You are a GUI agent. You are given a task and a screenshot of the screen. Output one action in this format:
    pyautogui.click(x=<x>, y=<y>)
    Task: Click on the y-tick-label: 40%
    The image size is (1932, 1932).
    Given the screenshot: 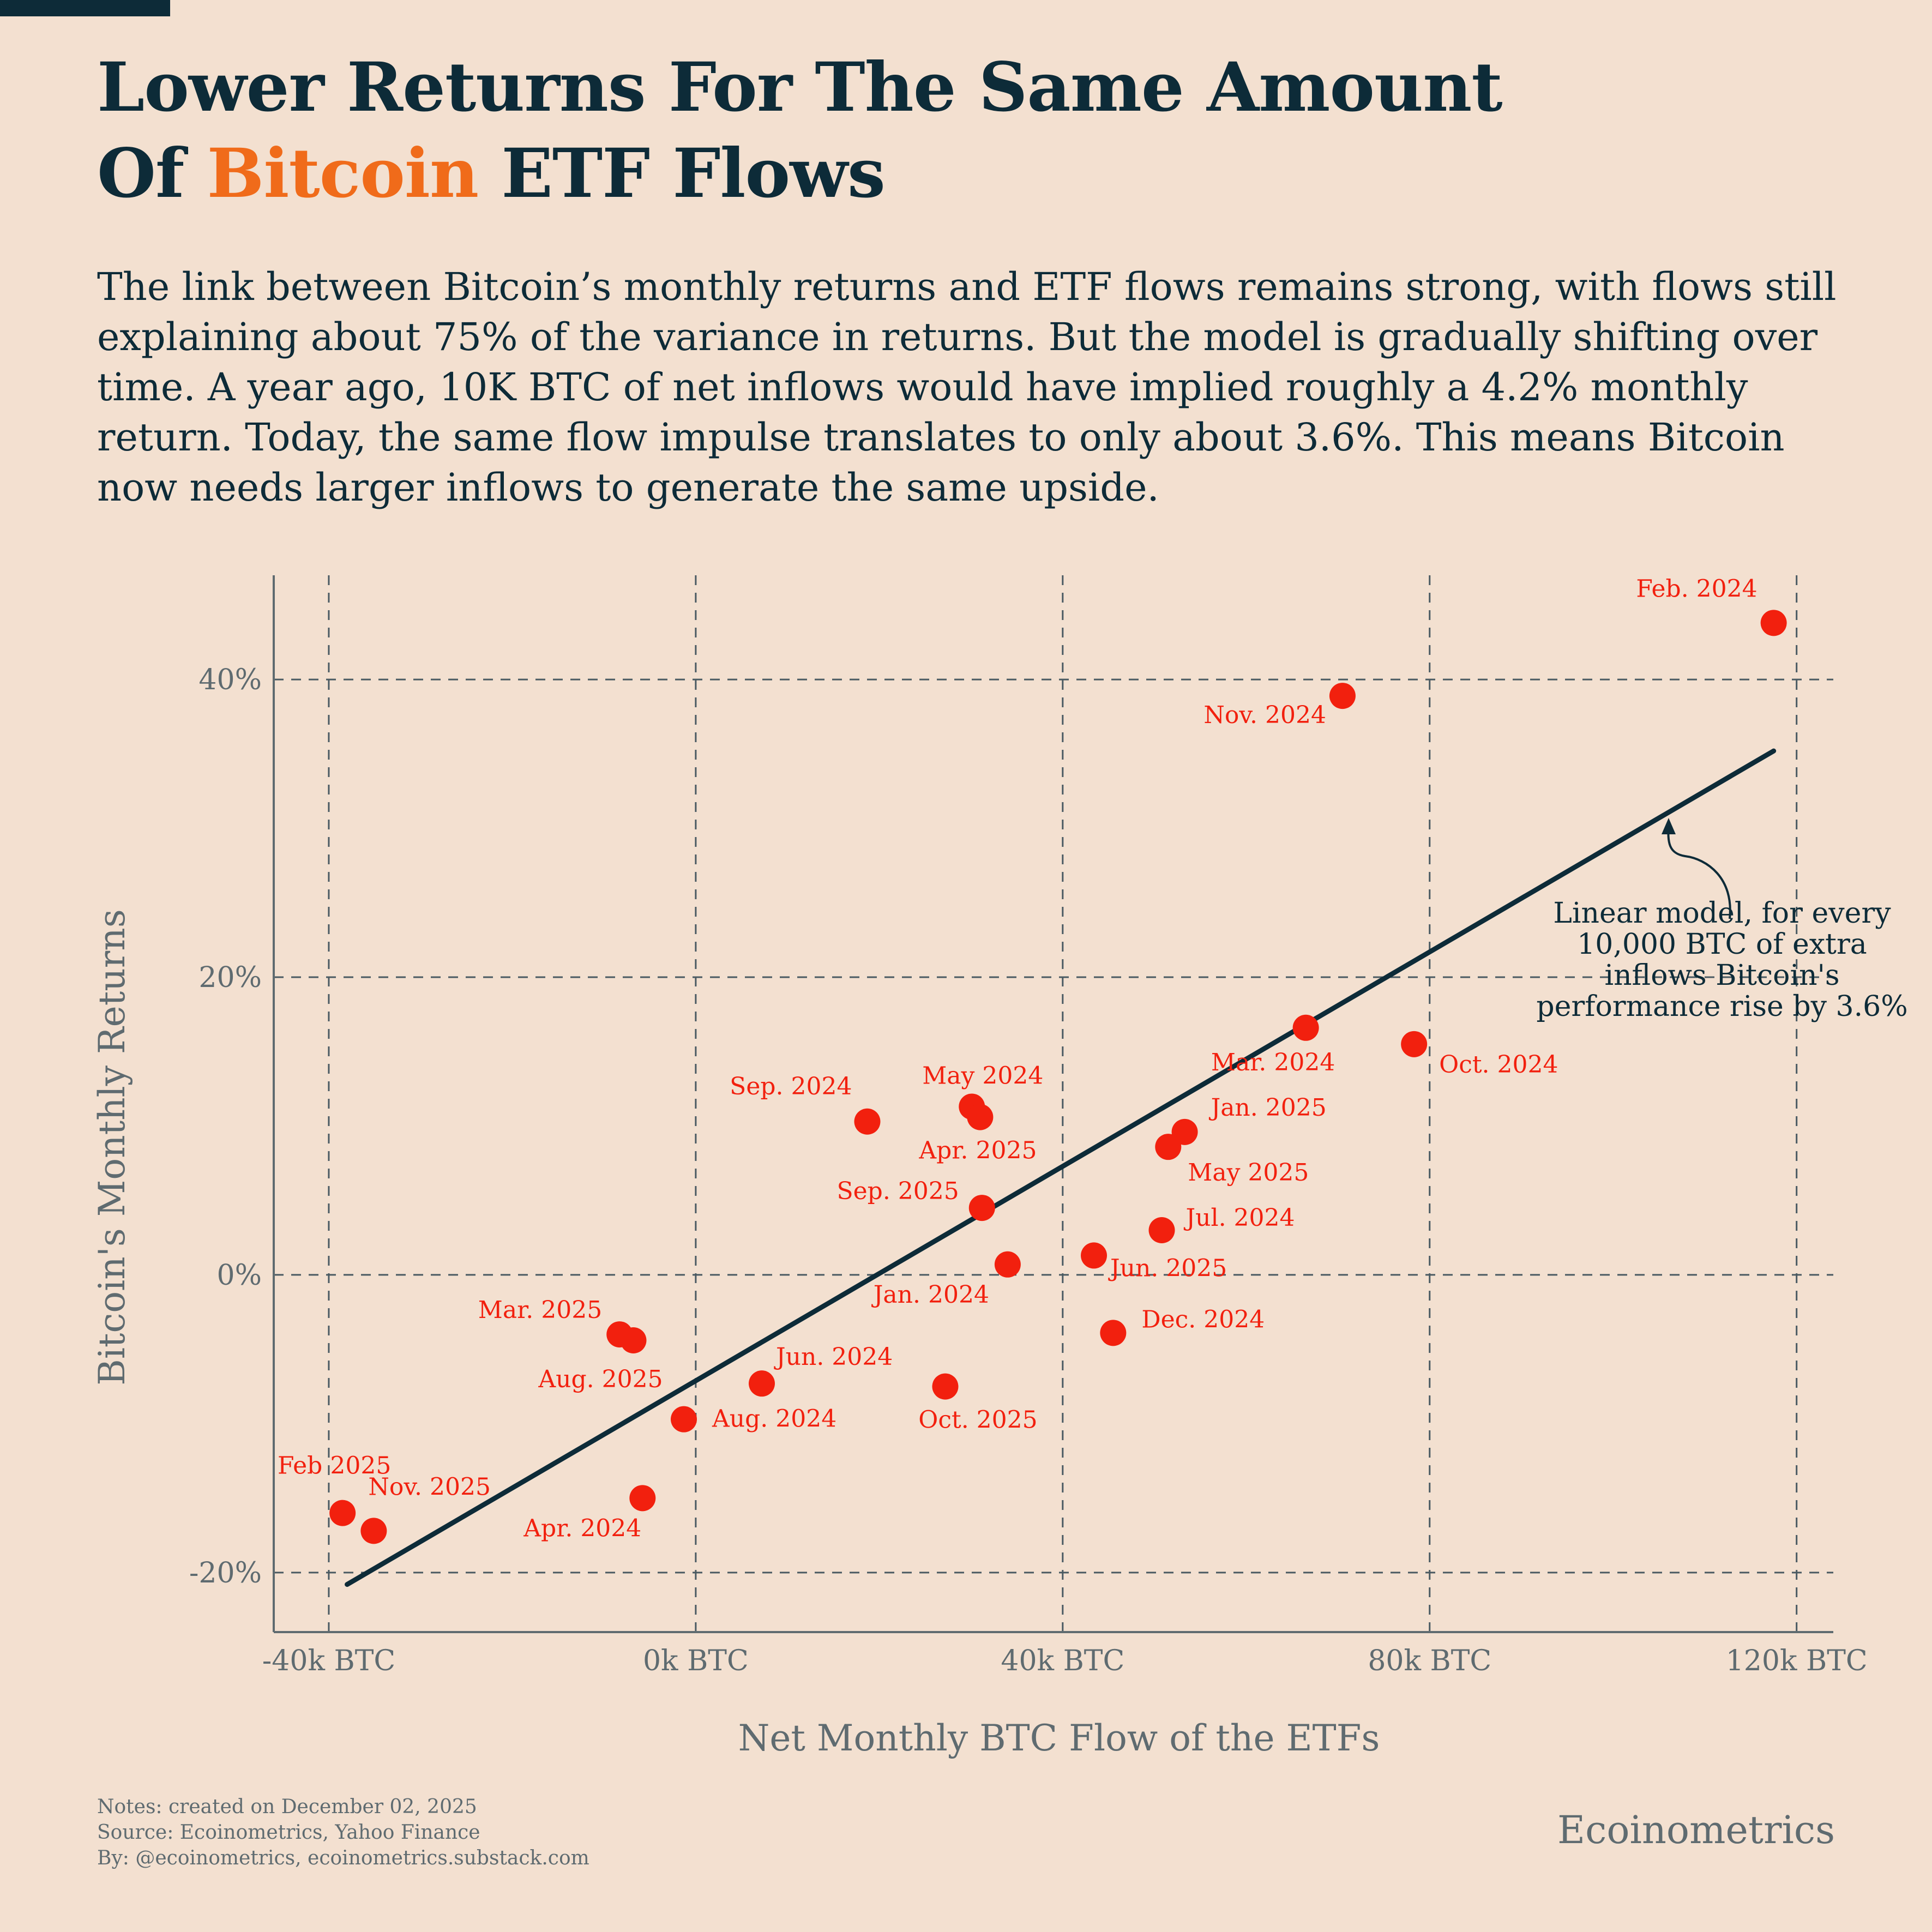 What is the action you would take?
    pyautogui.click(x=230, y=680)
    